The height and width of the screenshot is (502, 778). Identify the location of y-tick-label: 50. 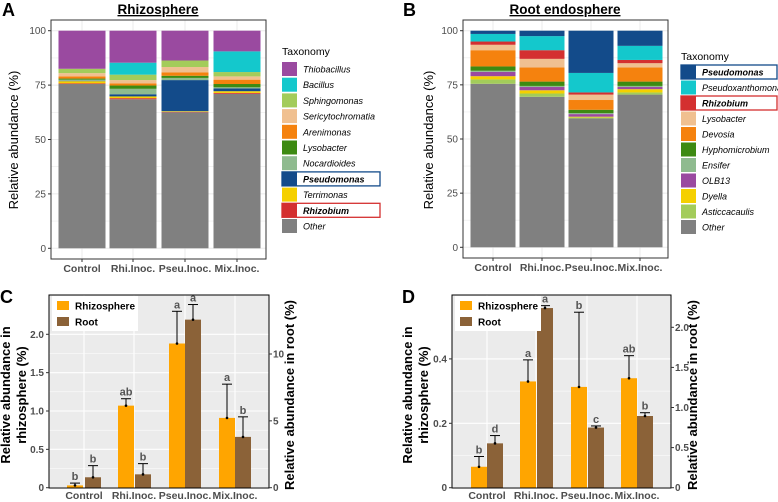
(453, 140).